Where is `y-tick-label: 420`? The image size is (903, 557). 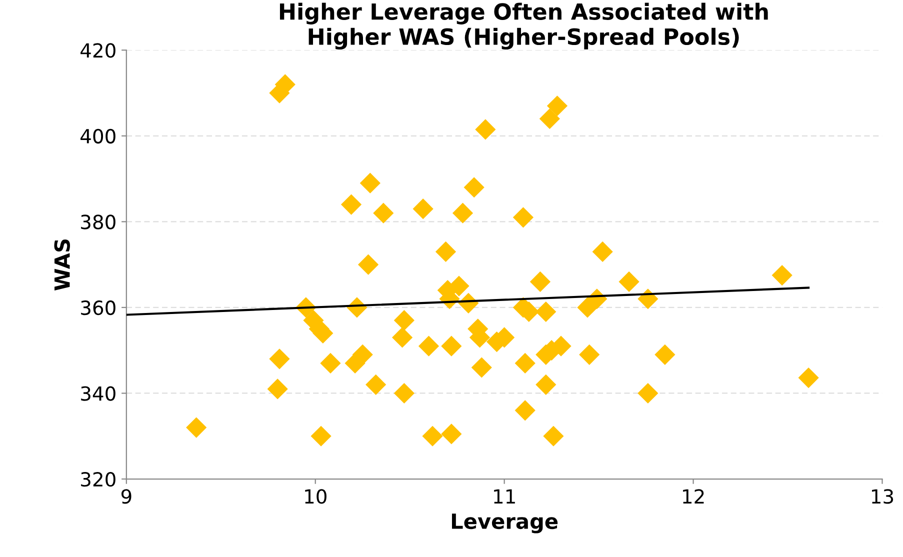 y-tick-label: 420 is located at coordinates (98, 50).